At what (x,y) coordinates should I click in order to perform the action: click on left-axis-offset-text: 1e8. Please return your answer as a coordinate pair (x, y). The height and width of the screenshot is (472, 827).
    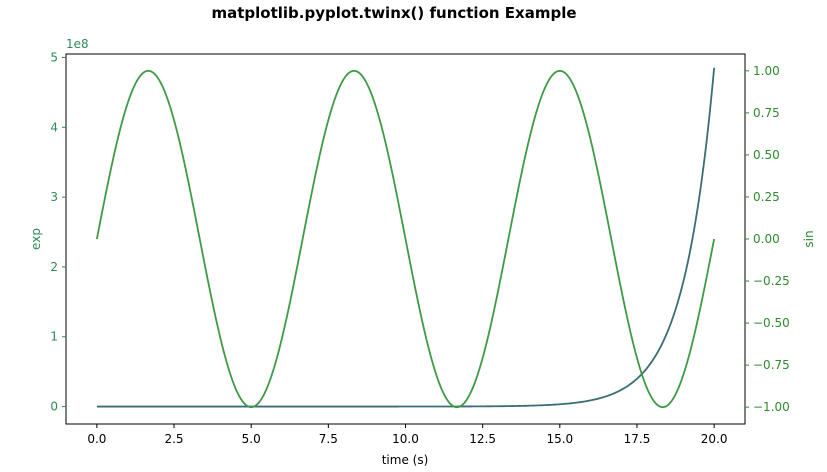
    Looking at the image, I should click on (77, 44).